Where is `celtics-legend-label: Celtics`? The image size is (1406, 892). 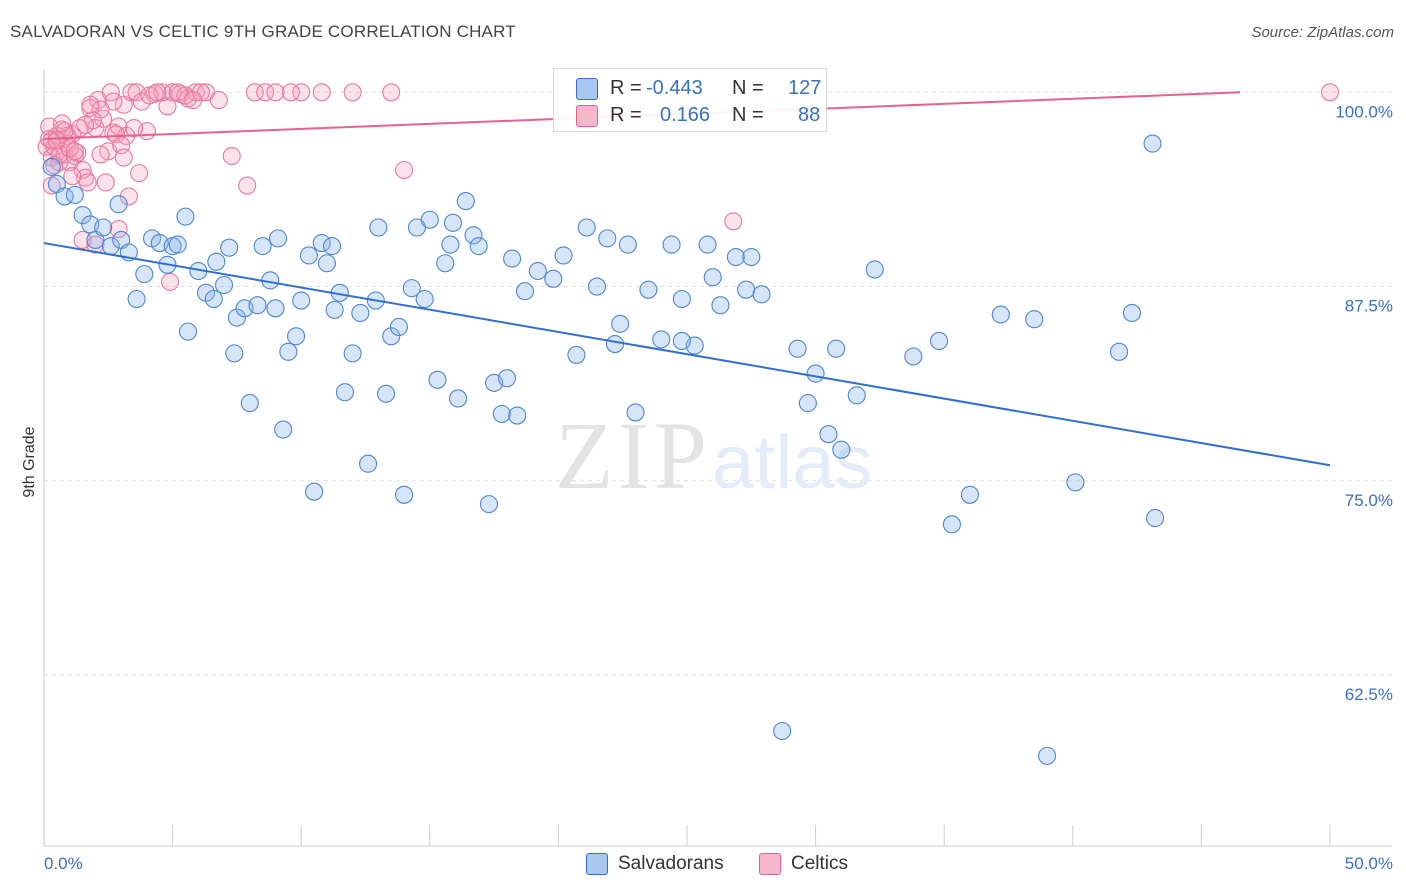 celtics-legend-label: Celtics is located at coordinates (820, 863).